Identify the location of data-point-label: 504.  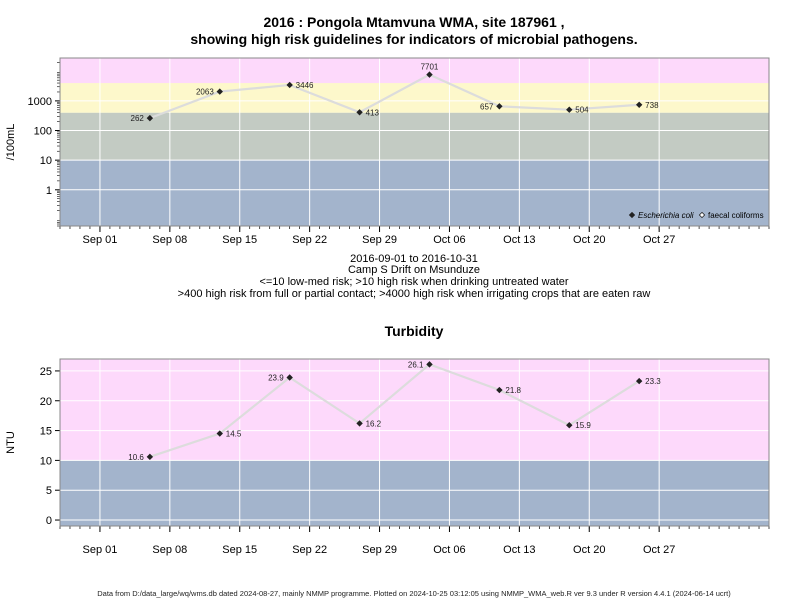
(582, 110).